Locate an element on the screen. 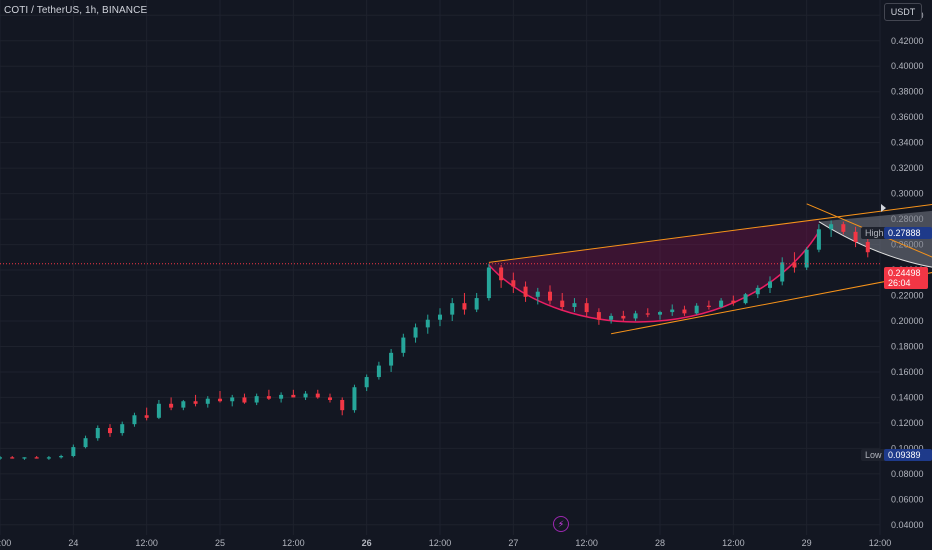  currency-button: USDT is located at coordinates (903, 12).